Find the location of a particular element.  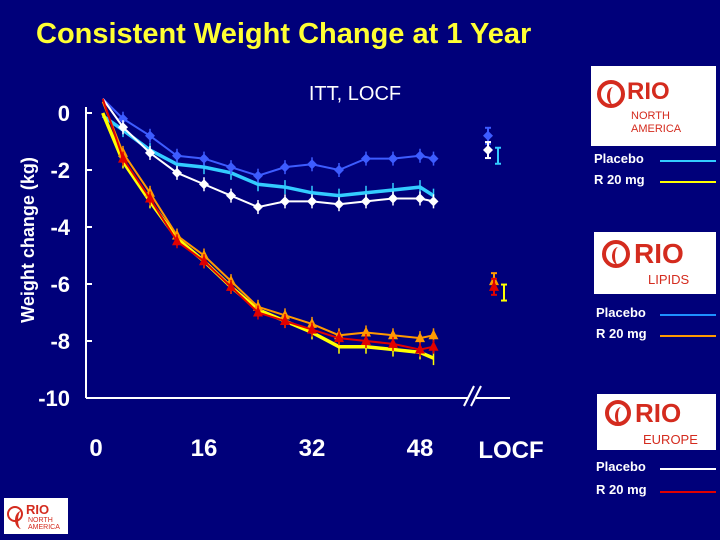

y-tick-label: -2 is located at coordinates (60, 170).